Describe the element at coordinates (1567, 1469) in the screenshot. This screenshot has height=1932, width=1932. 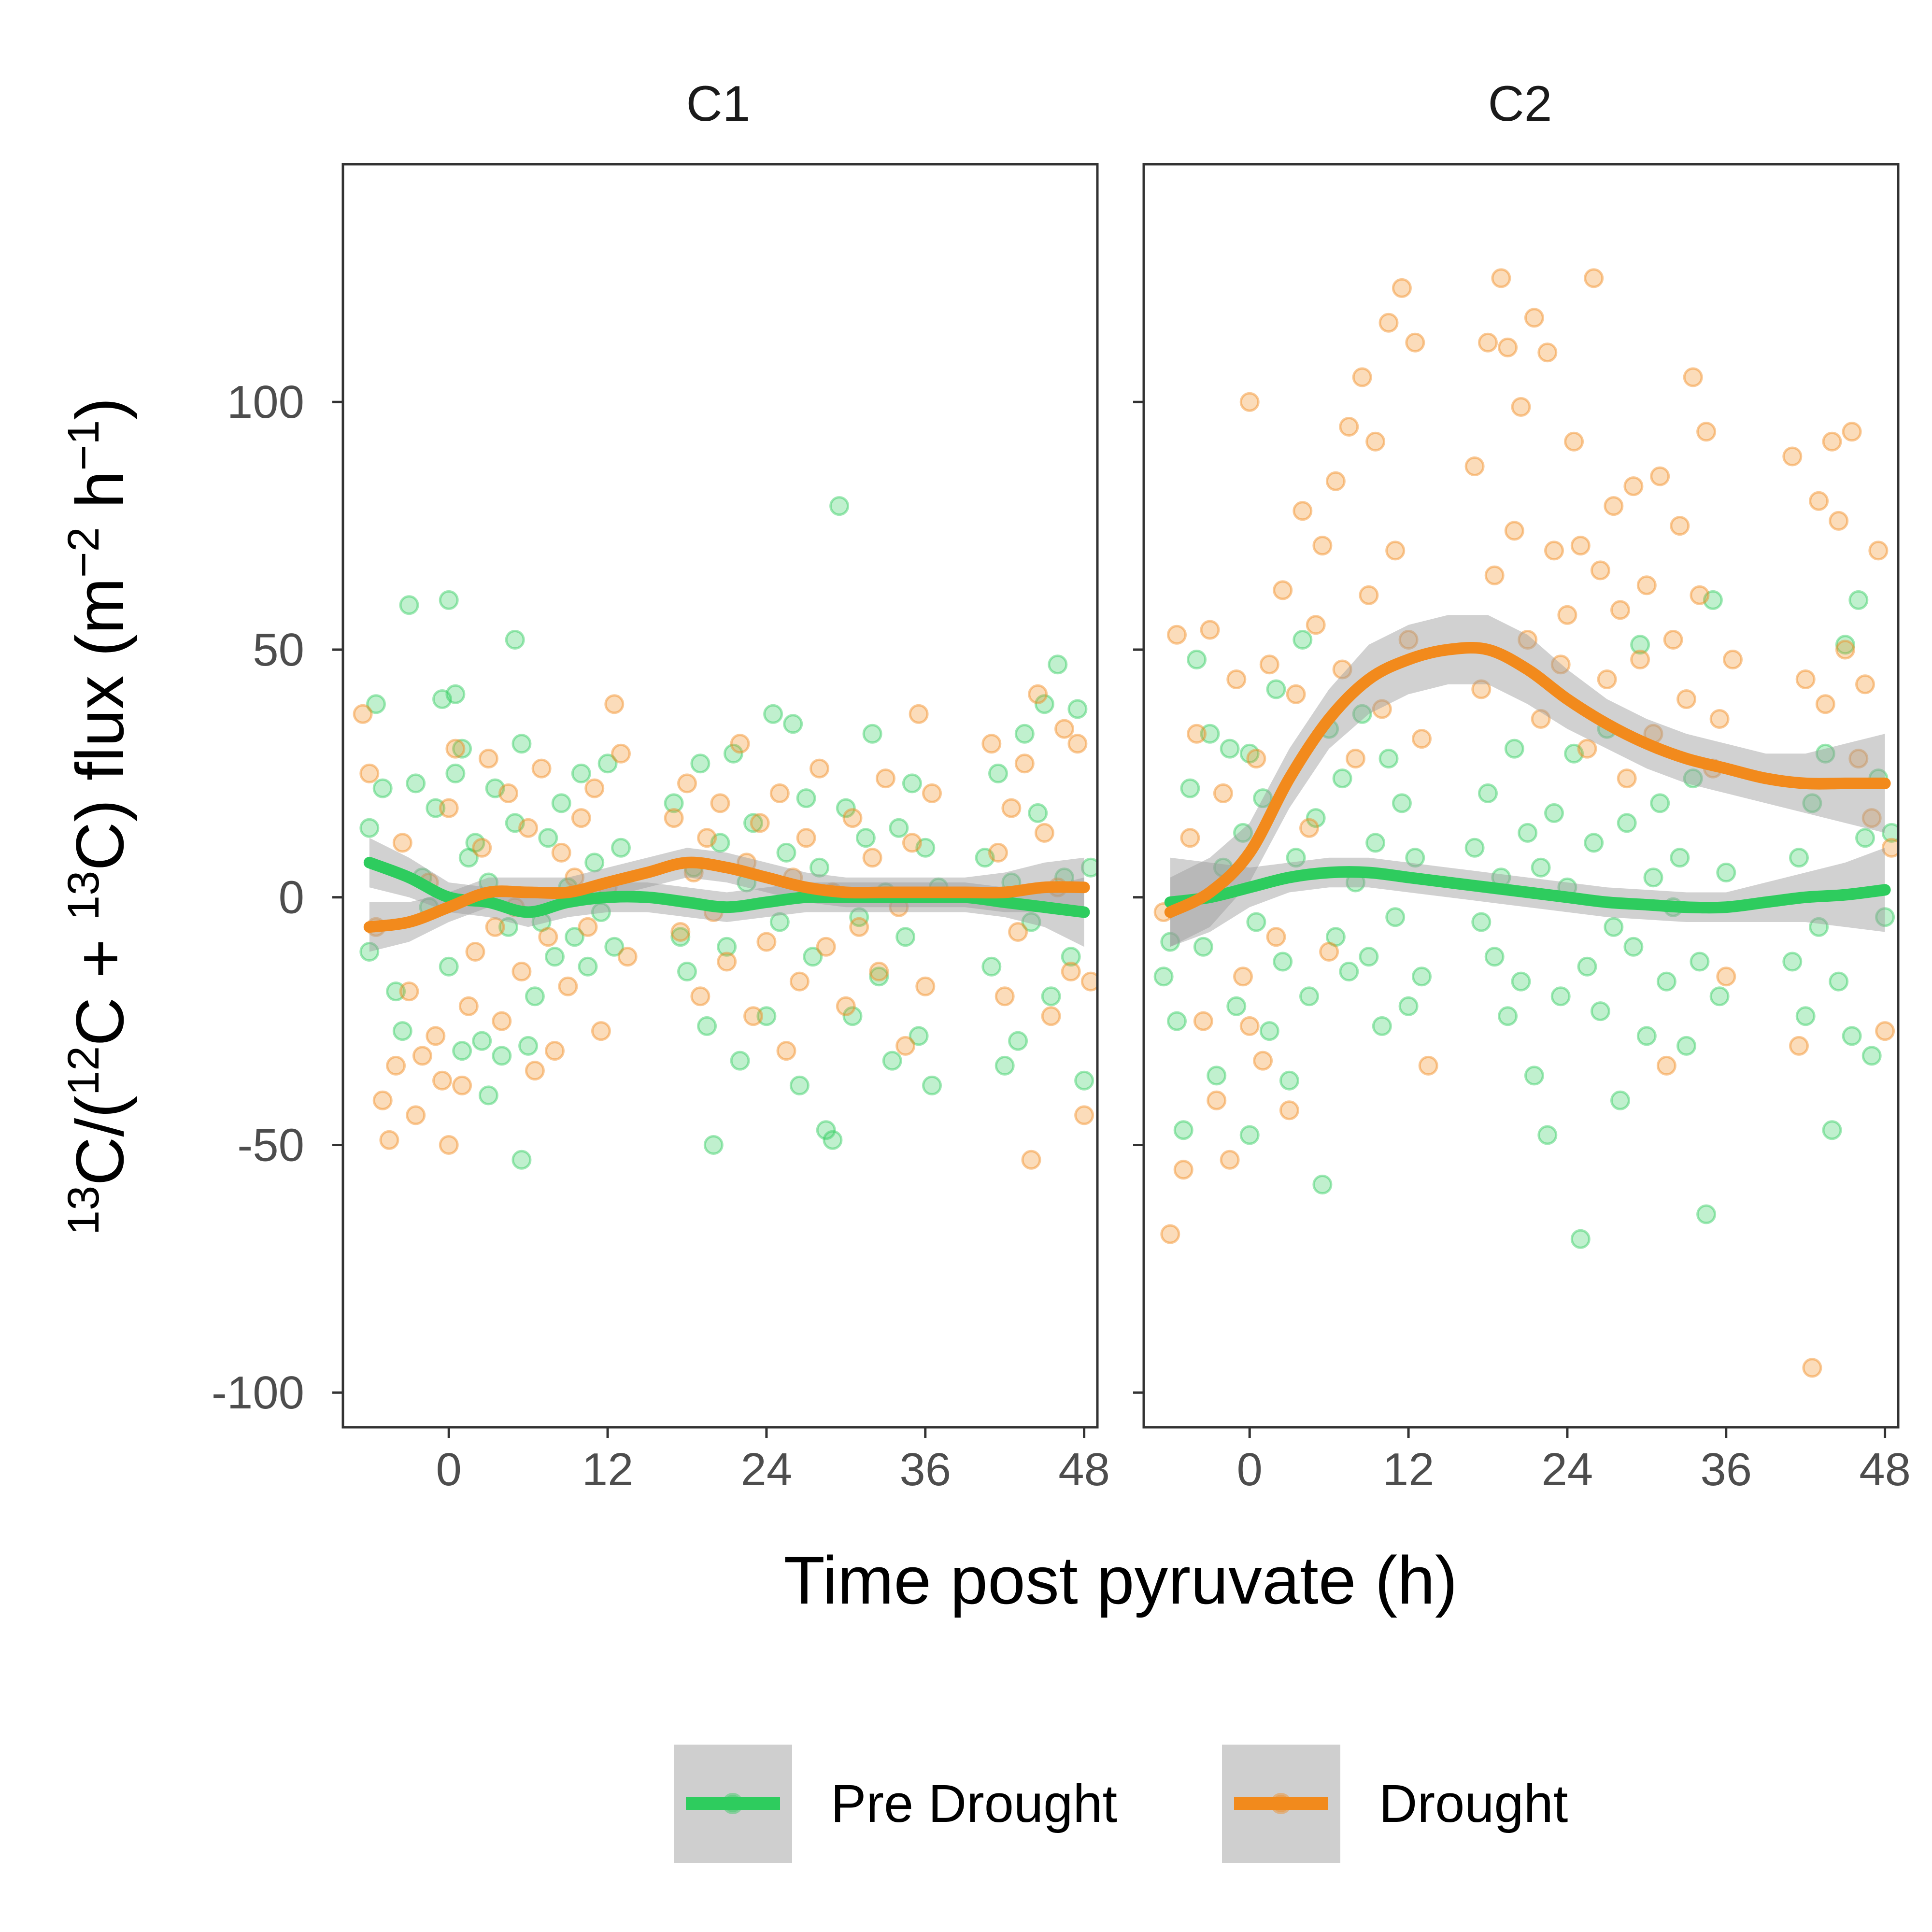
I see `x-tick-label: 24` at that location.